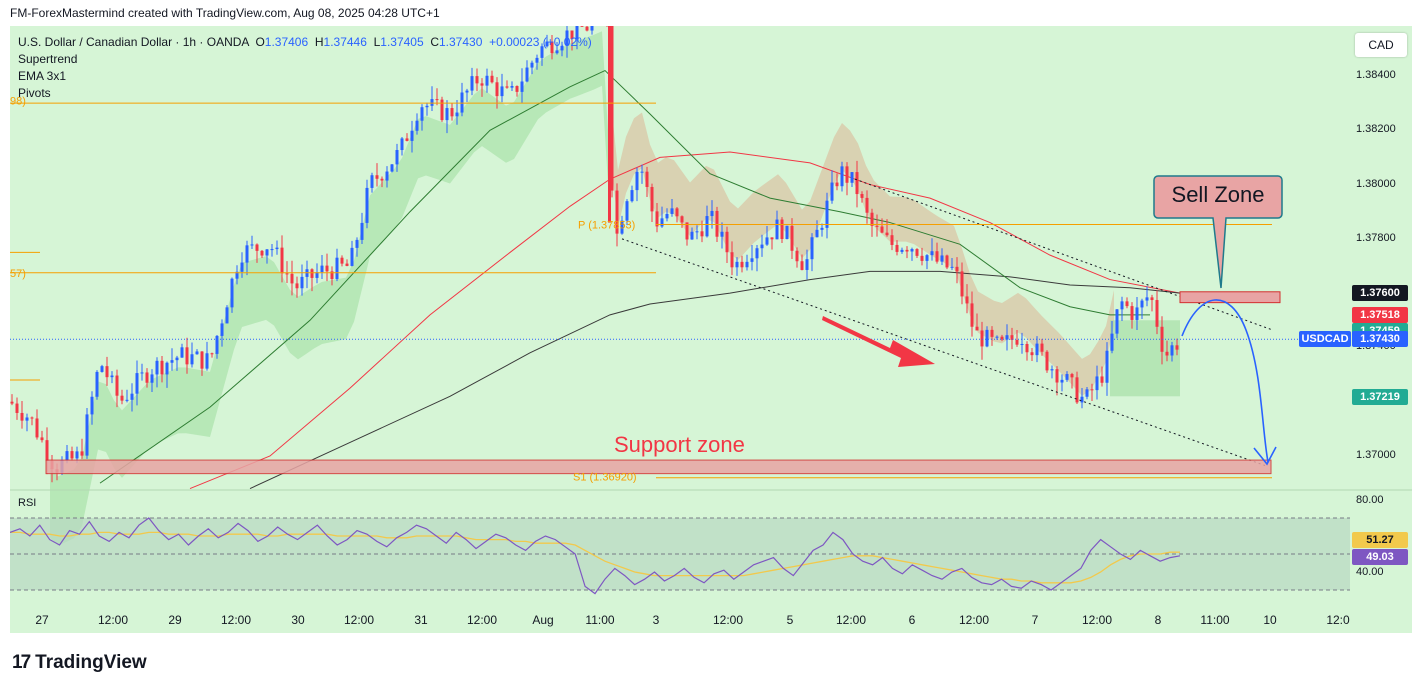  I want to click on indicator-pivots: Pivots, so click(34, 93).